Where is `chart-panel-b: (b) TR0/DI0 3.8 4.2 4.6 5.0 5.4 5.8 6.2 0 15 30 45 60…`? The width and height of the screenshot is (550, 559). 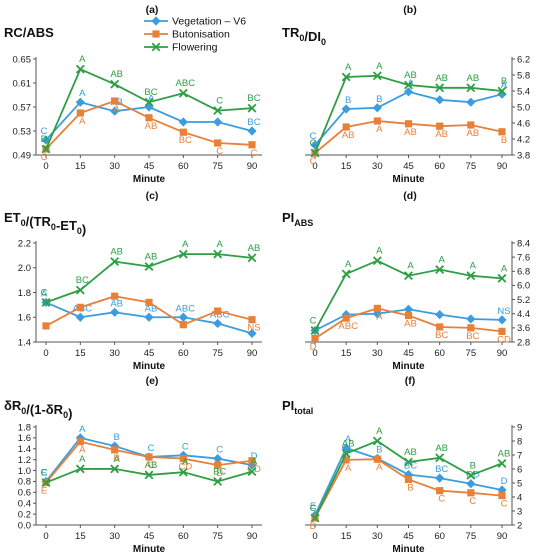 chart-panel-b: (b) TR0/DI0 3.8 4.2 4.6 5.0 5.4 5.8 6.2 0 15 30 45 60… is located at coordinates (406, 94).